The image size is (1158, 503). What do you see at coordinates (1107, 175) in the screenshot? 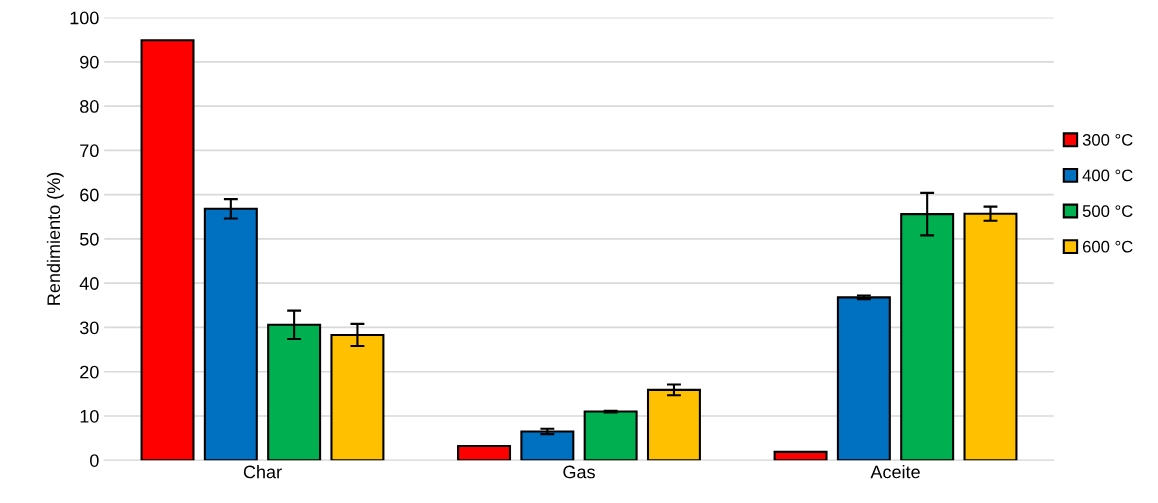
I see `legend-label: 400 °C` at bounding box center [1107, 175].